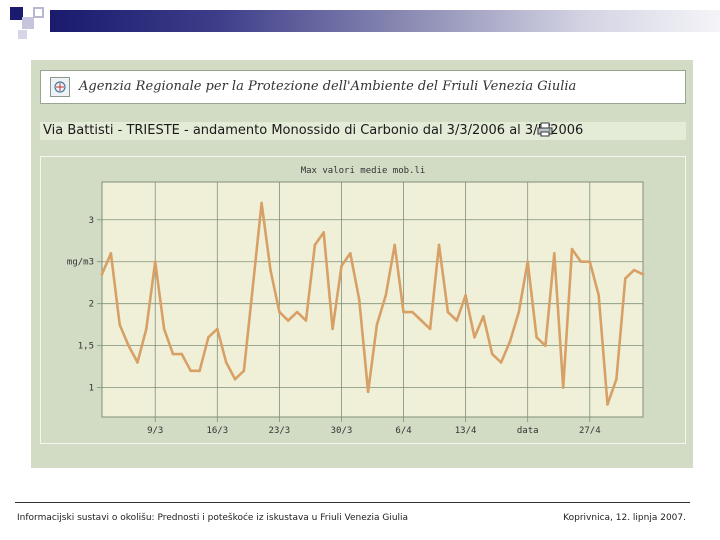 The image size is (720, 540). I want to click on footer-divider, so click(352, 502).